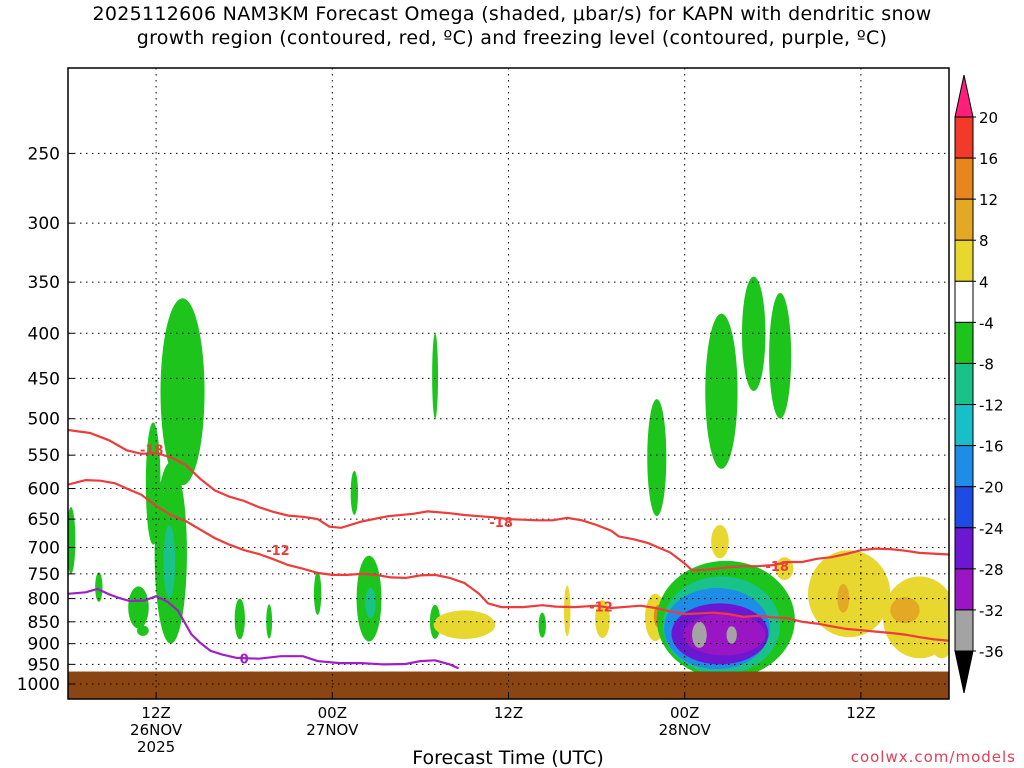 The width and height of the screenshot is (1024, 768). I want to click on y-tick-label: 300, so click(44, 224).